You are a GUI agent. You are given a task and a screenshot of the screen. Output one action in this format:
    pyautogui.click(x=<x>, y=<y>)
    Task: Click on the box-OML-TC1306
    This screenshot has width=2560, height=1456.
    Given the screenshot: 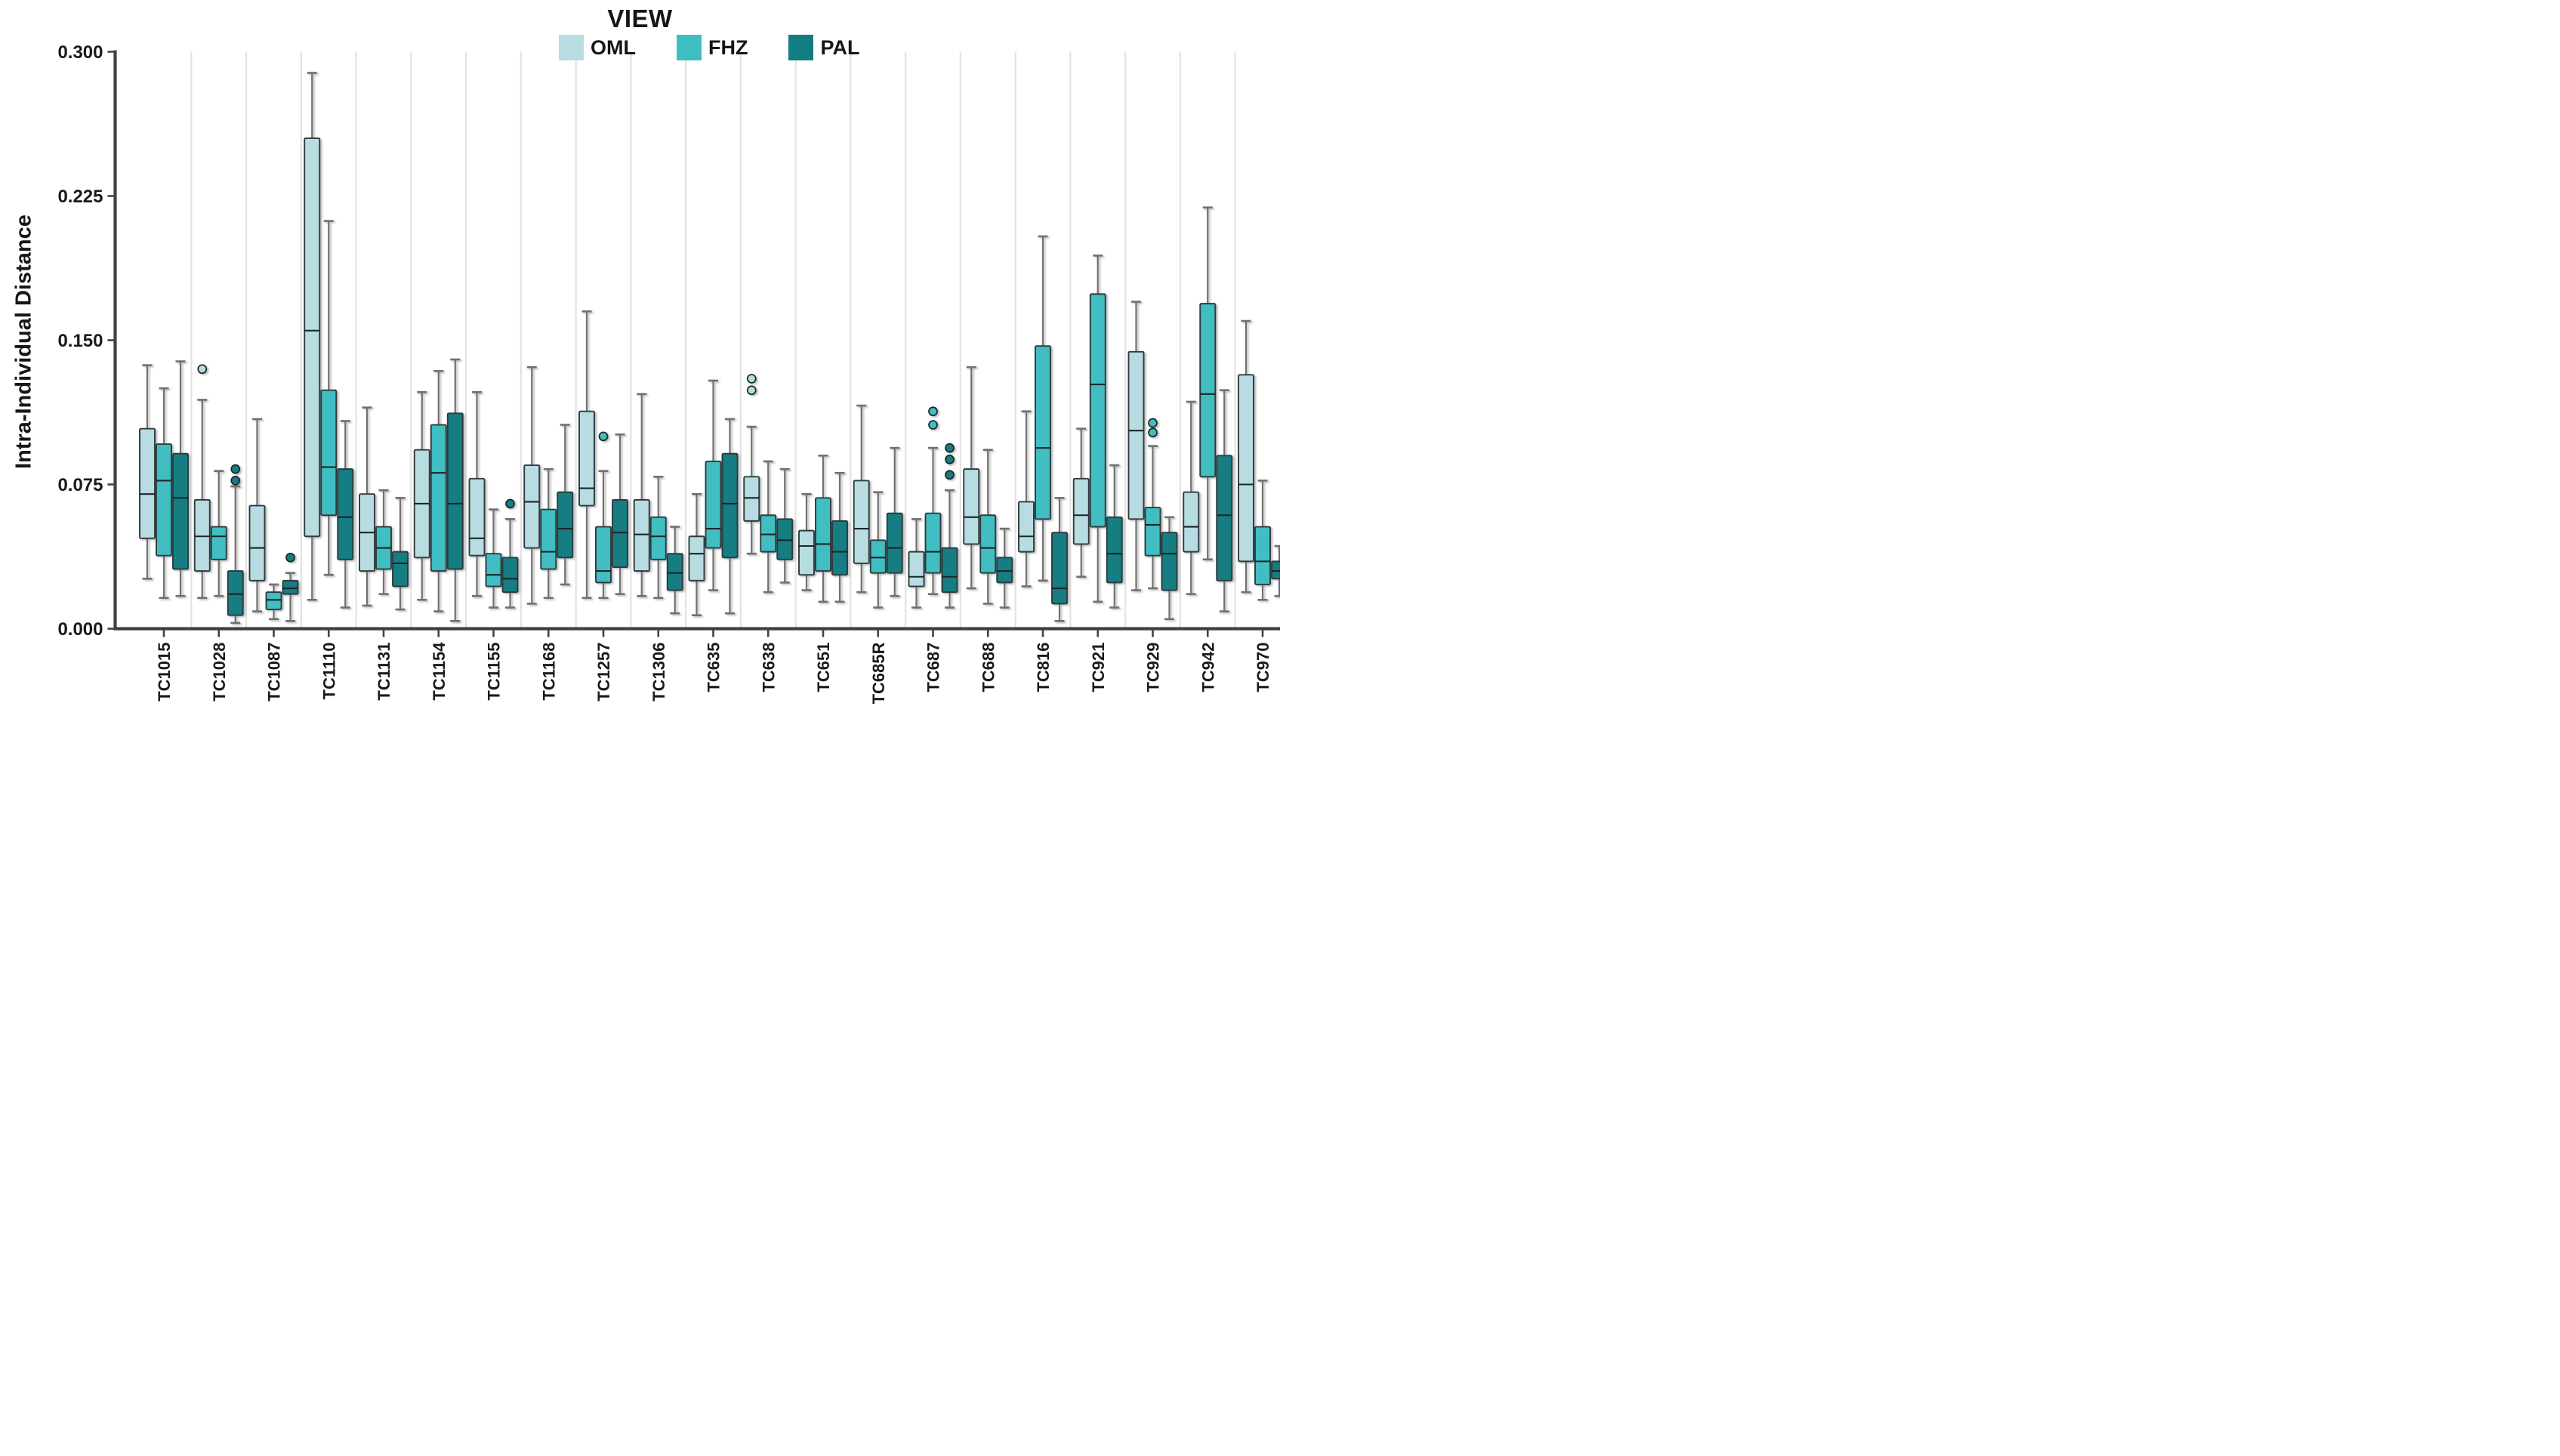 What is the action you would take?
    pyautogui.click(x=641, y=495)
    